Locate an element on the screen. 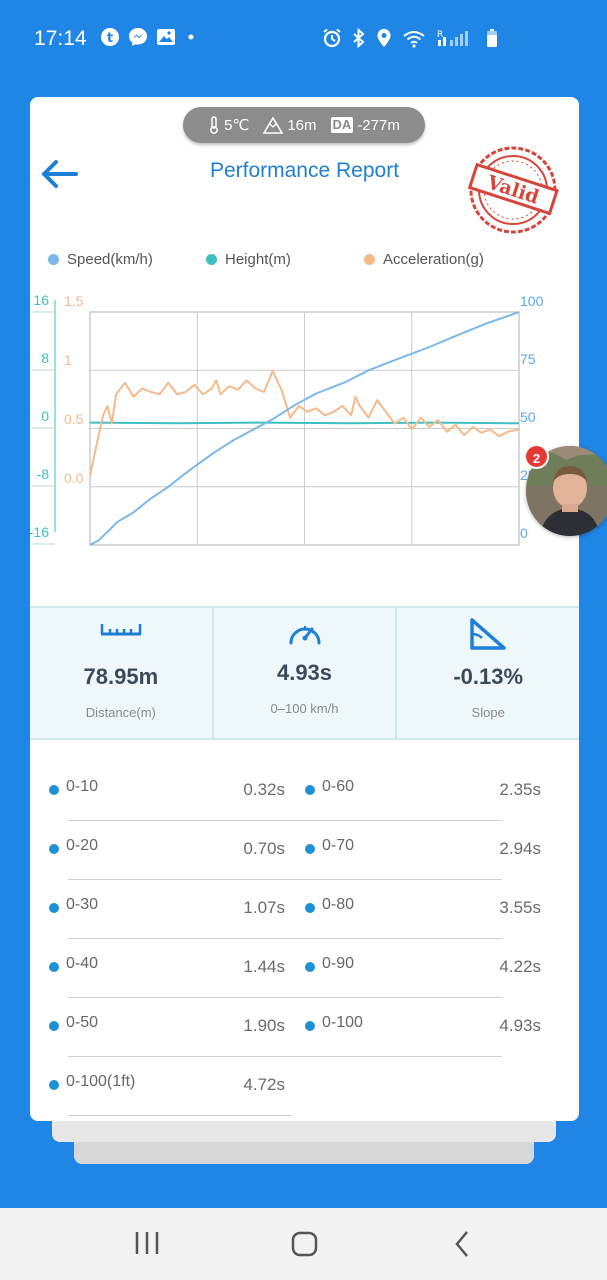 This screenshot has height=1280, width=607. dot-icon is located at coordinates (191, 39).